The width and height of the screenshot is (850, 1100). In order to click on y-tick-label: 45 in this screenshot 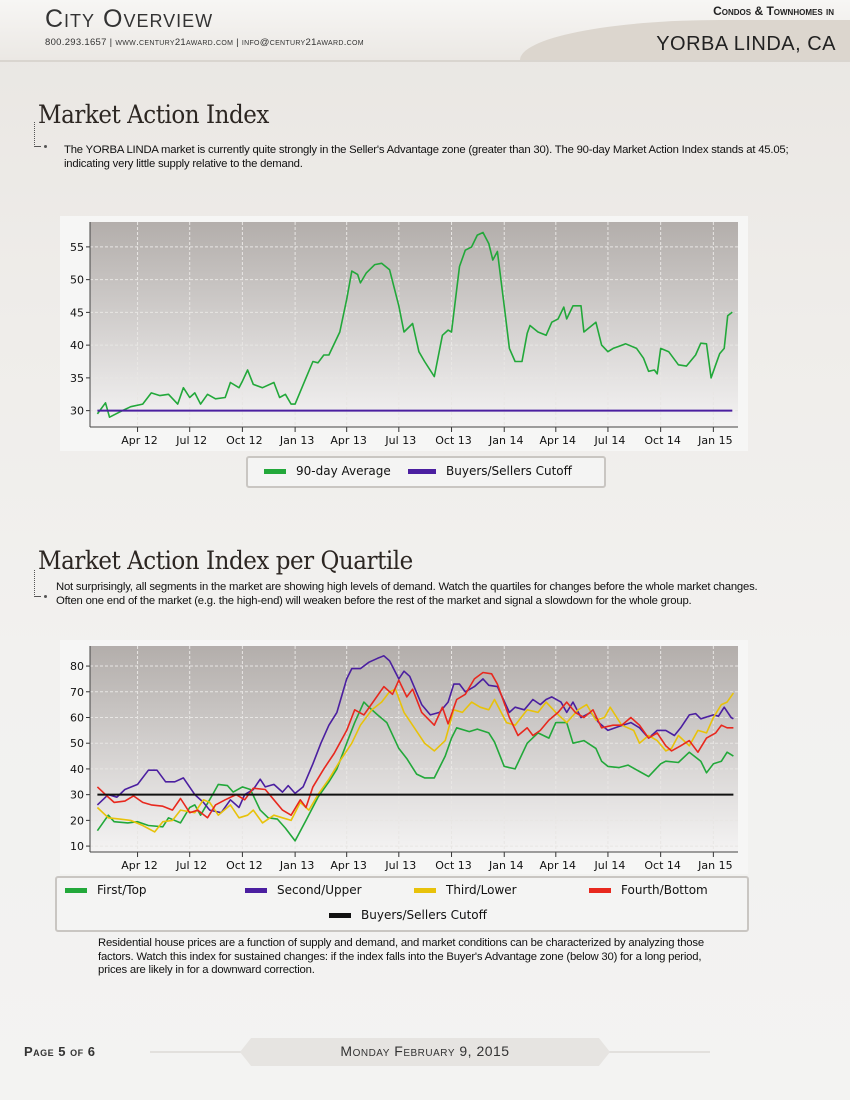, I will do `click(77, 312)`.